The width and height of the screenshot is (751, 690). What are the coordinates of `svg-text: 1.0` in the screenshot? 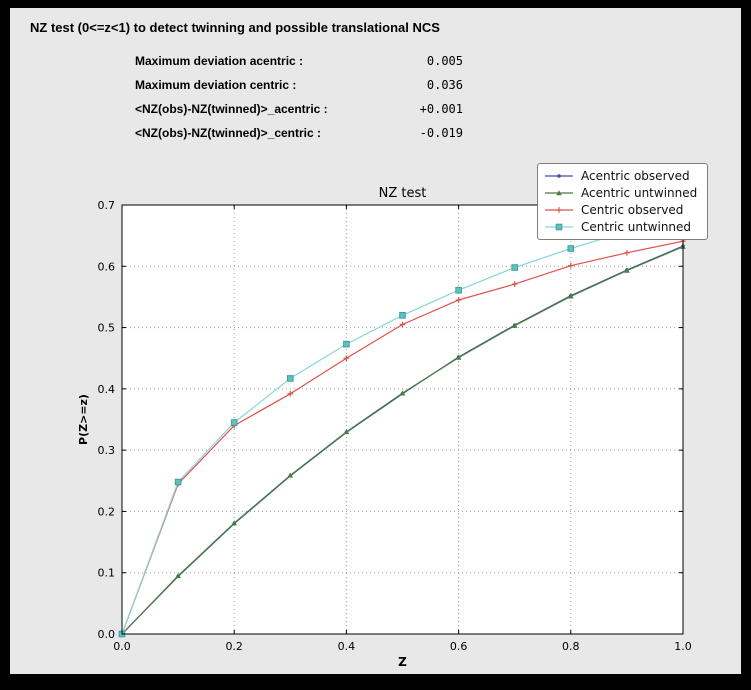 It's located at (683, 646).